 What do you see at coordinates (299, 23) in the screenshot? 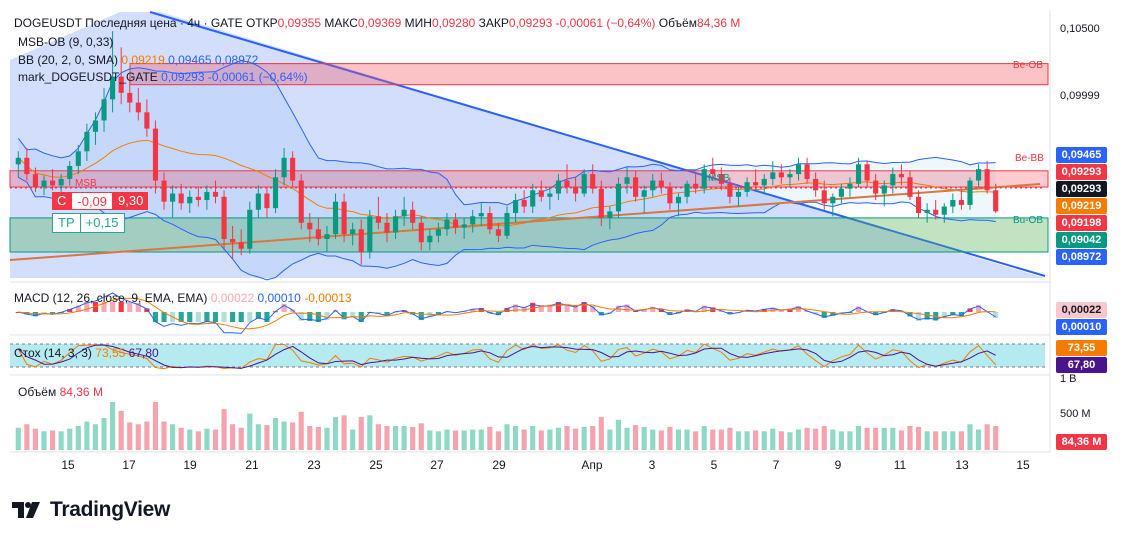
I see `open-value: 0,09355` at bounding box center [299, 23].